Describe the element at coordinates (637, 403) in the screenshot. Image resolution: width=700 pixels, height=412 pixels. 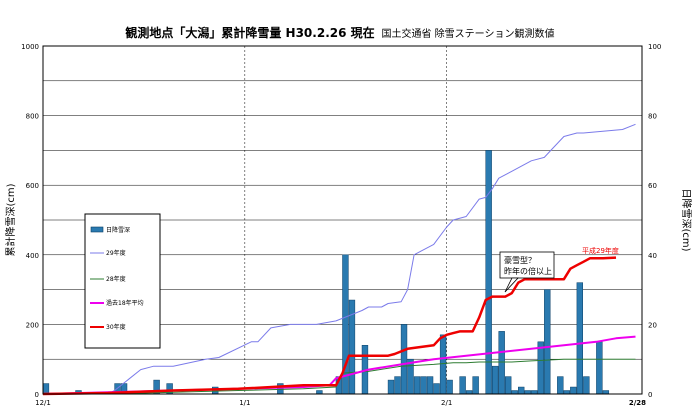
I see `x-tick-label: 2/28` at that location.